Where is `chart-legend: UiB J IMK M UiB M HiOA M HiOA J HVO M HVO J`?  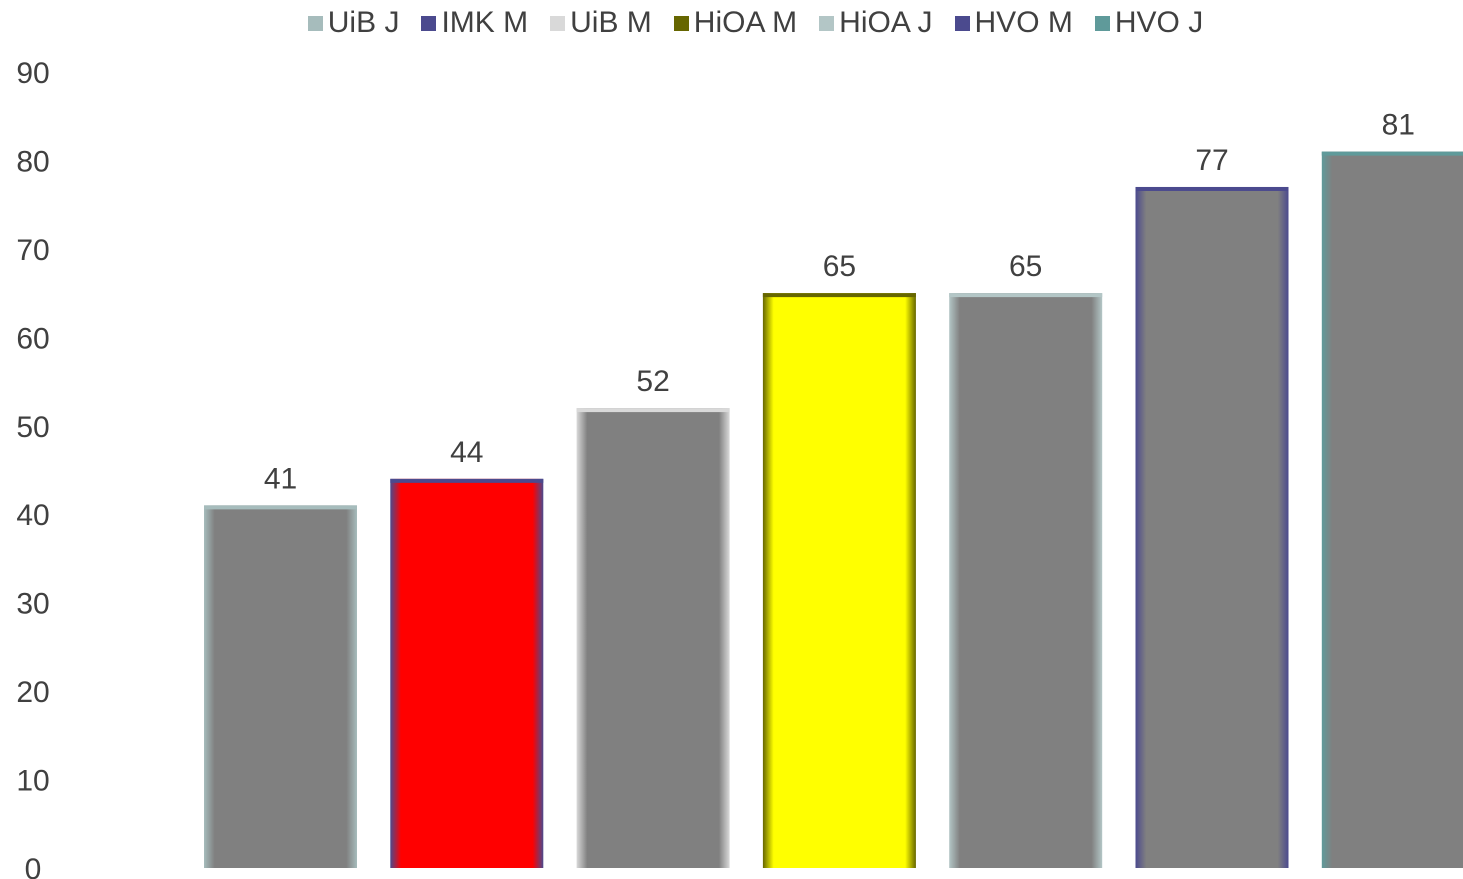 chart-legend: UiB J IMK M UiB M HiOA M HiOA J HVO M HVO J is located at coordinates (731, 23).